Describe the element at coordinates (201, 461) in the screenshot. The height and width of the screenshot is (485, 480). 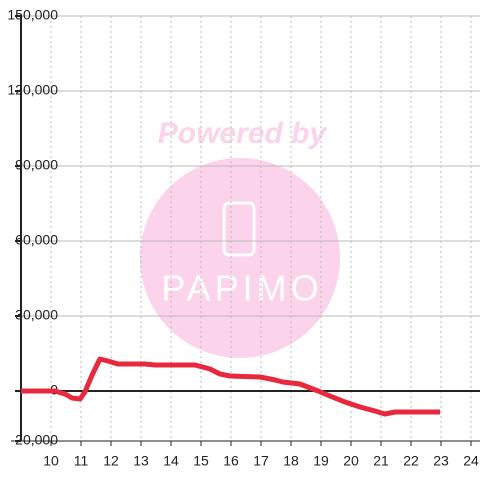
I see `x-tick-label: 15` at that location.